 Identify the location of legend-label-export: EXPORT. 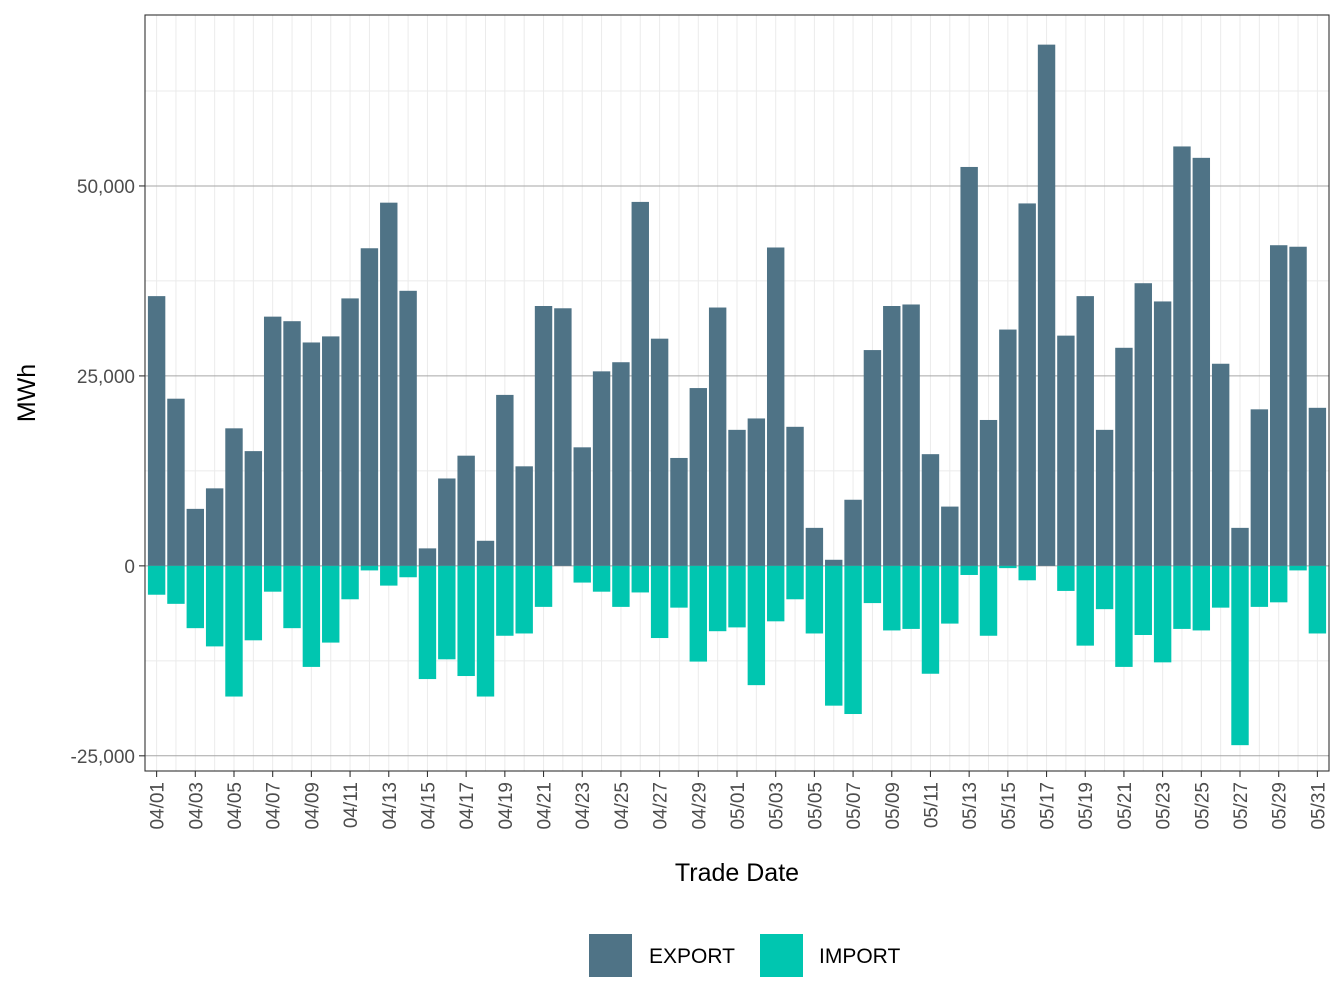
(692, 956).